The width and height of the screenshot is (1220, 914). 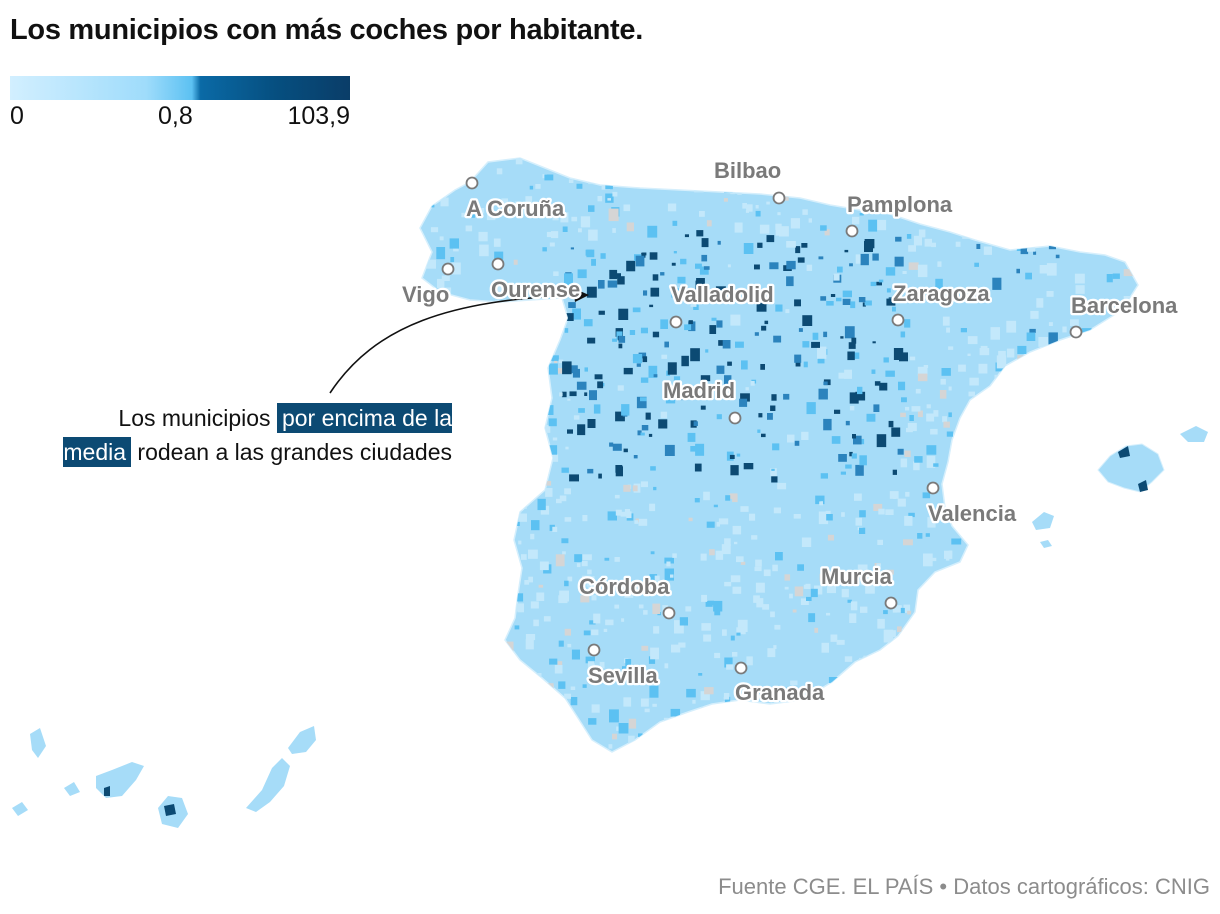 What do you see at coordinates (515, 208) in the screenshot?
I see `city-label-a-coruna: A Coruña` at bounding box center [515, 208].